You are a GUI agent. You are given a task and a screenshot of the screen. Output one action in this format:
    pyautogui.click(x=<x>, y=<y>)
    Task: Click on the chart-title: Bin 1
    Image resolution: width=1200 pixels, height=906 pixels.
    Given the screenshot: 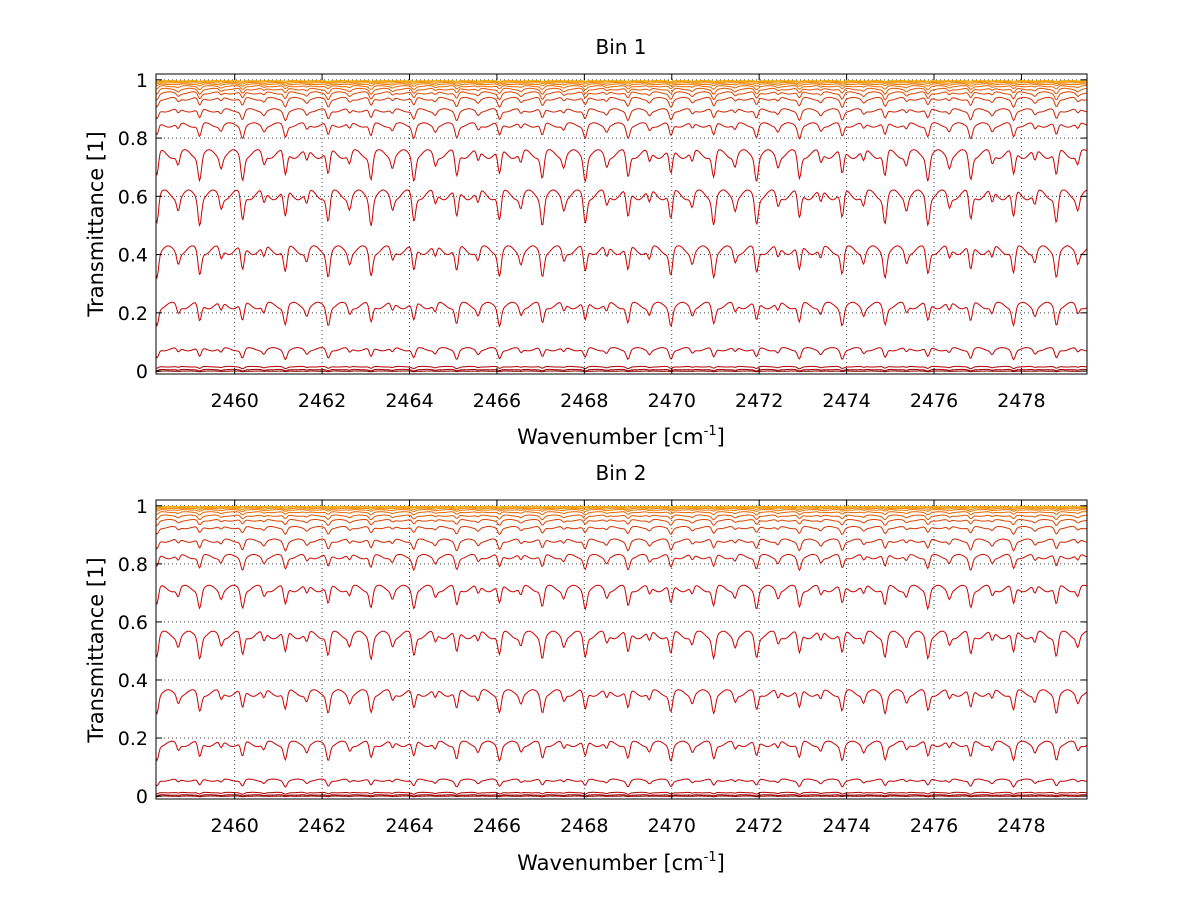 What is the action you would take?
    pyautogui.click(x=620, y=47)
    